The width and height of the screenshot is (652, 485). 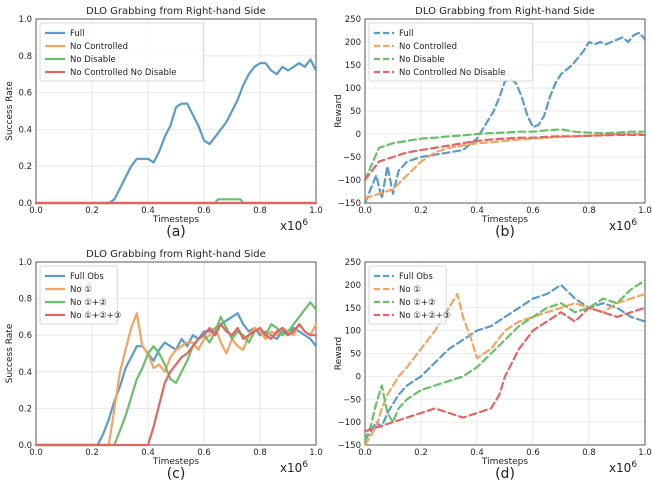 I want to click on panel-label: (b), so click(x=505, y=232).